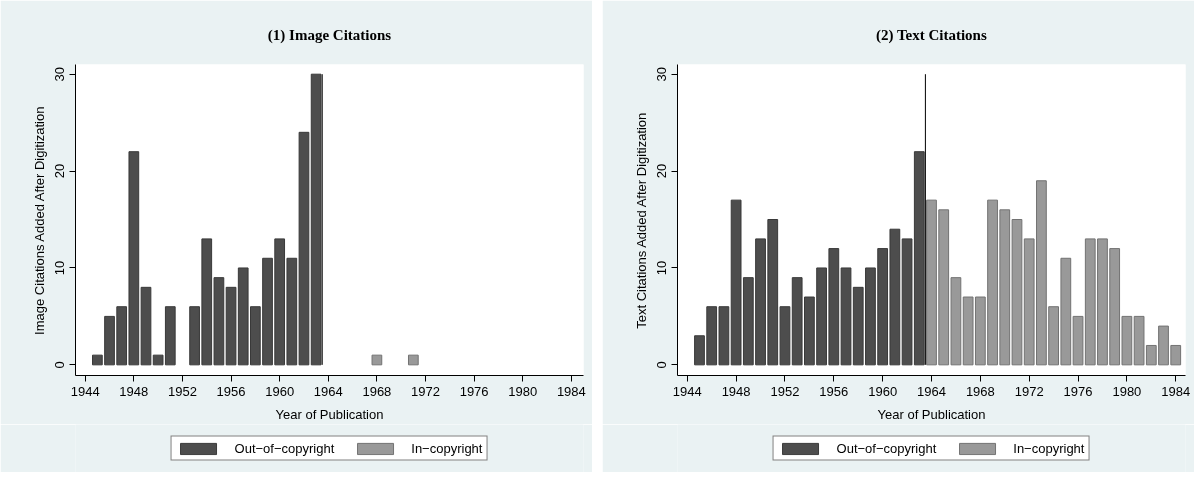  Describe the element at coordinates (641, 220) in the screenshot. I see `y-axis-title: Text Citations Added After Digitization` at that location.